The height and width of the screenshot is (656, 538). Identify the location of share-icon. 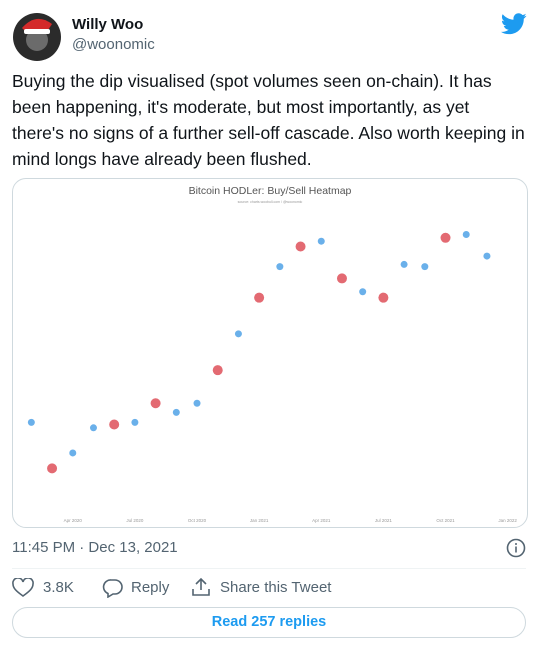
(201, 587).